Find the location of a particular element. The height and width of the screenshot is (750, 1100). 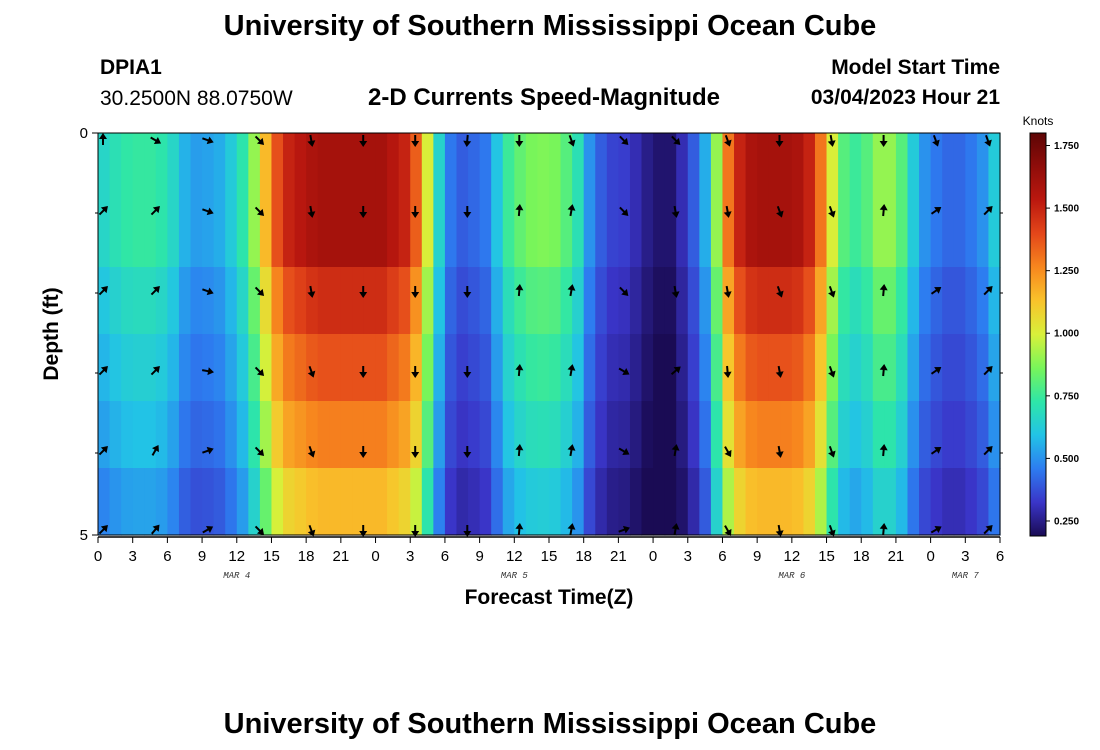

model-start-label: Model Start Time is located at coordinates (915, 67).